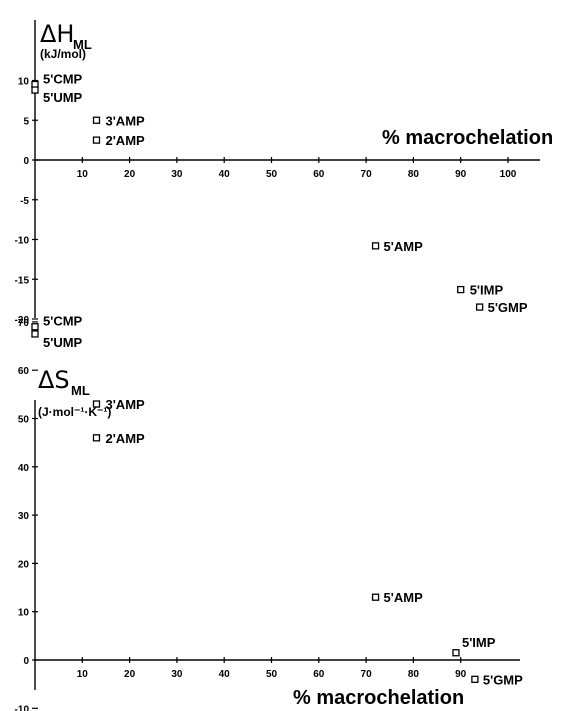 Image resolution: width=566 pixels, height=711 pixels. What do you see at coordinates (508, 174) in the screenshot?
I see `x-tick-label: 100` at bounding box center [508, 174].